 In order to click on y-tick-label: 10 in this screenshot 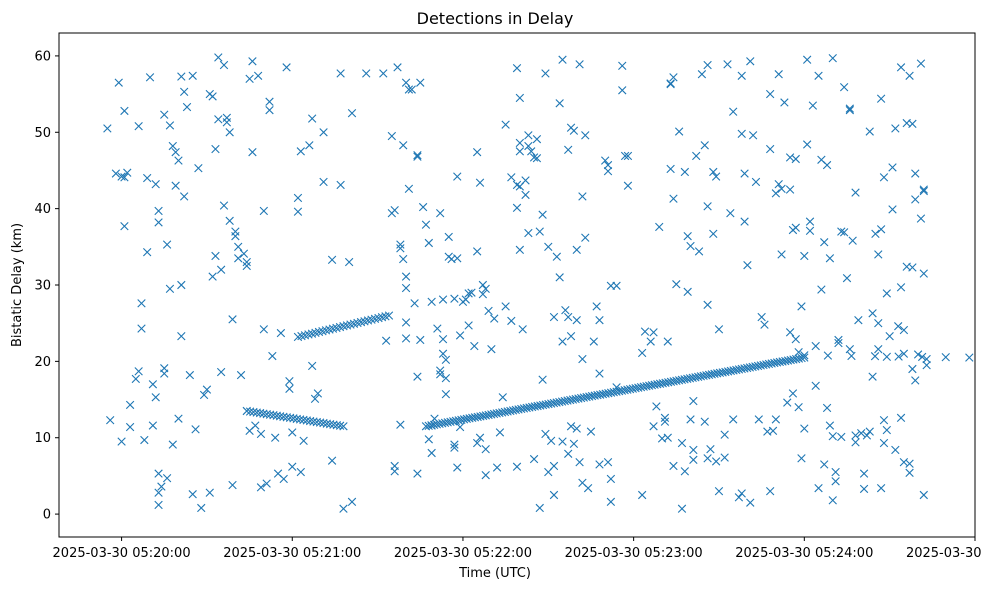, I will do `click(42, 438)`.